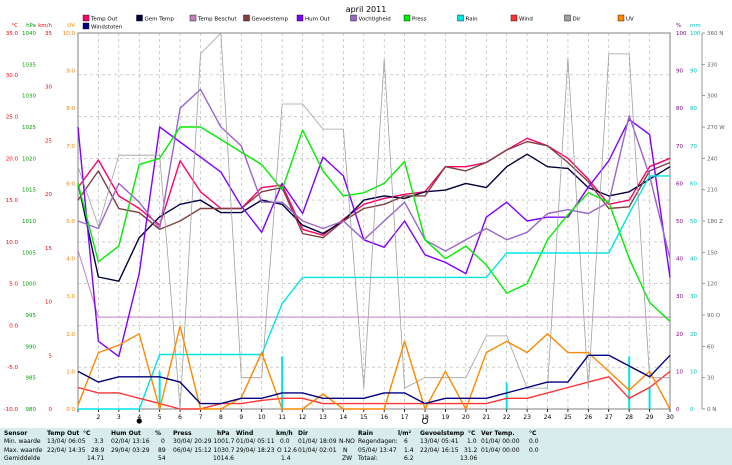 This screenshot has height=465, width=732. What do you see at coordinates (31, 316) in the screenshot?
I see `pressure-tick-label: 995` at bounding box center [31, 316].